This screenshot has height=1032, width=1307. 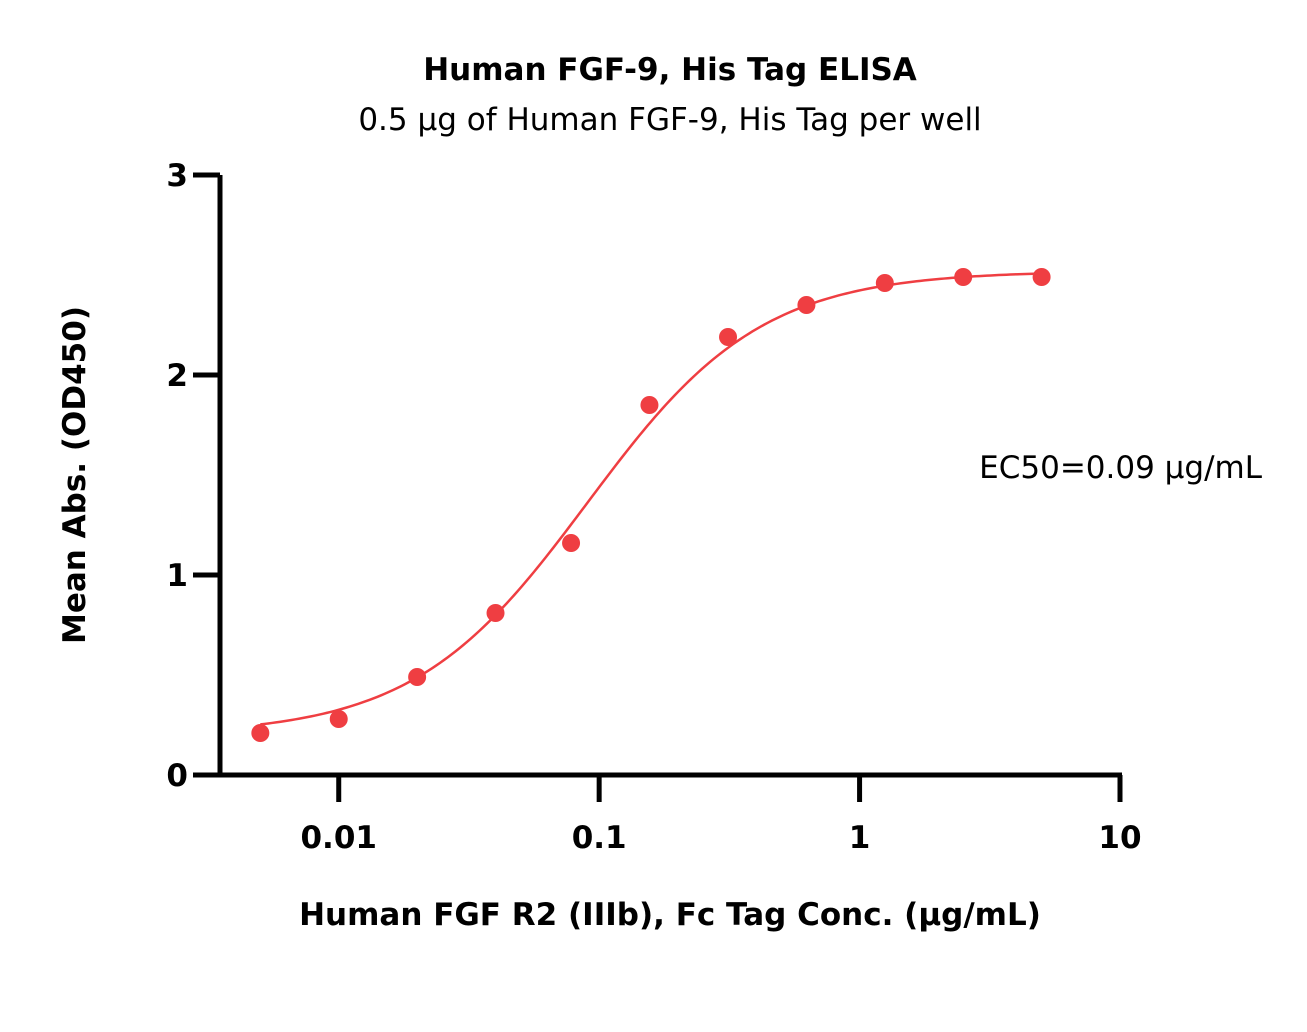 What do you see at coordinates (721, 815) in the screenshot?
I see `x-axis-ticks: 0.01 0.1 1 10` at bounding box center [721, 815].